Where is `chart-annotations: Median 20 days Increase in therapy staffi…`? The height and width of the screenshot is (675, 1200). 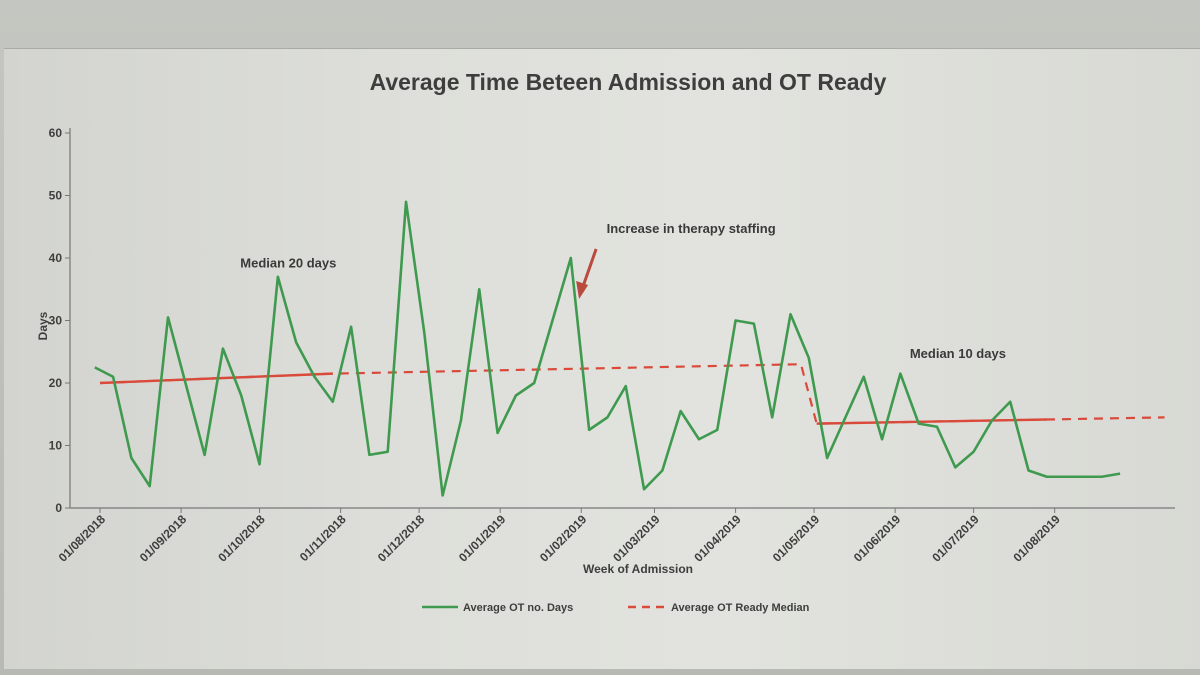
chart-annotations: Median 20 days Increase in therapy staffi… is located at coordinates (623, 291).